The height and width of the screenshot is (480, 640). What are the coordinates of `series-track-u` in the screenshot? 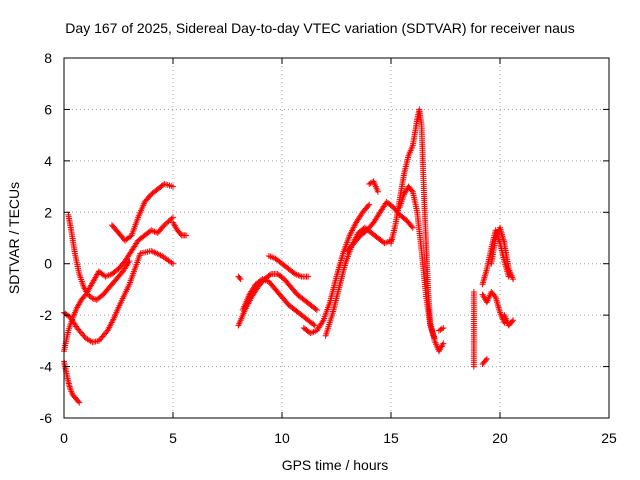 It's located at (509, 320).